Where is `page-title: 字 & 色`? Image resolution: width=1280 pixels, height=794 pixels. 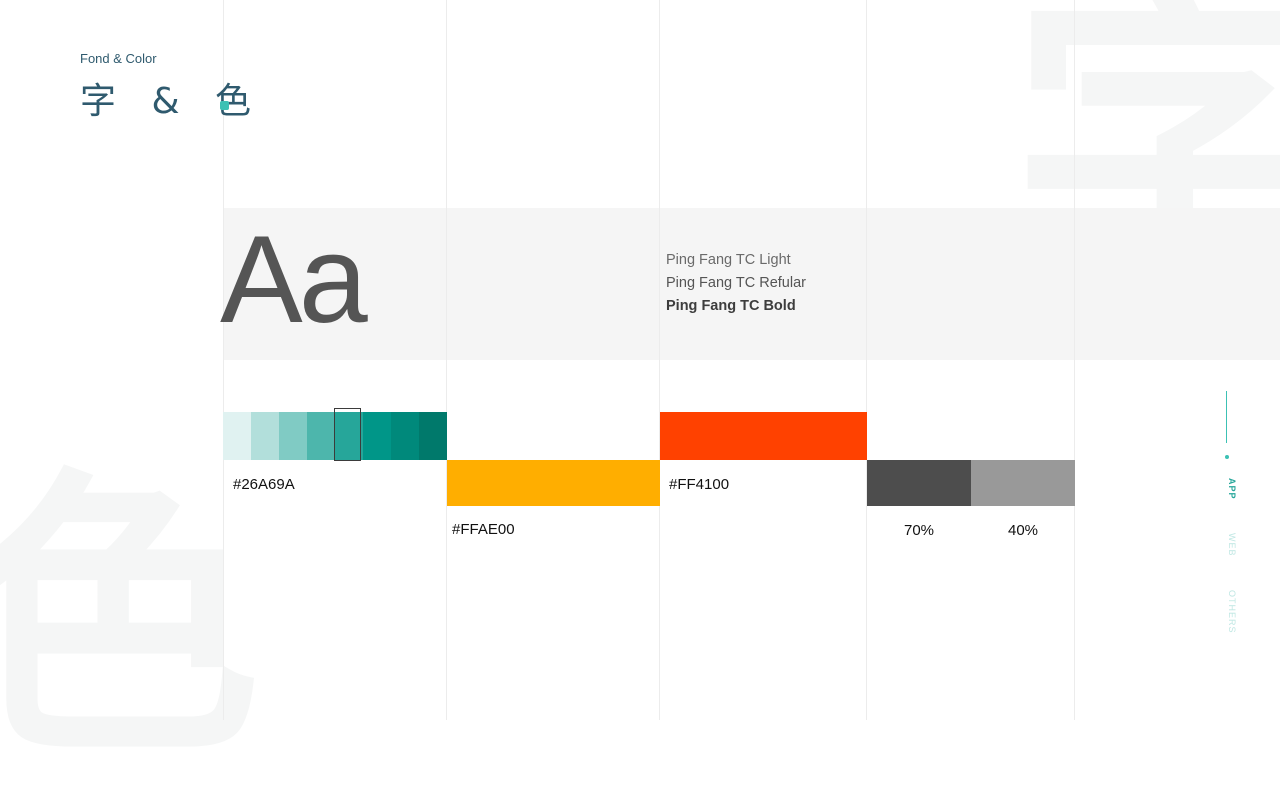 page-title: 字 & 色 is located at coordinates (171, 101).